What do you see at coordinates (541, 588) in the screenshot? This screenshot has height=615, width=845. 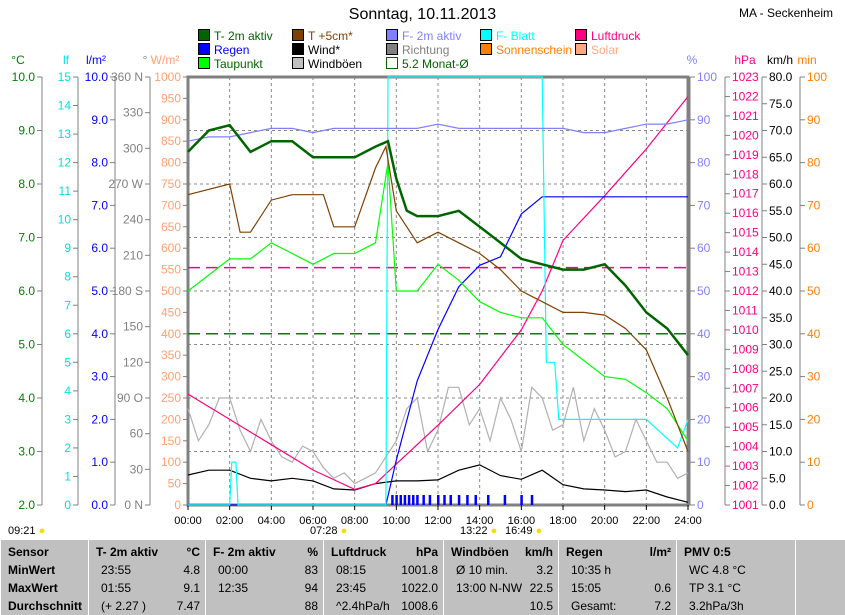 I see `table-cell: 22.5` at bounding box center [541, 588].